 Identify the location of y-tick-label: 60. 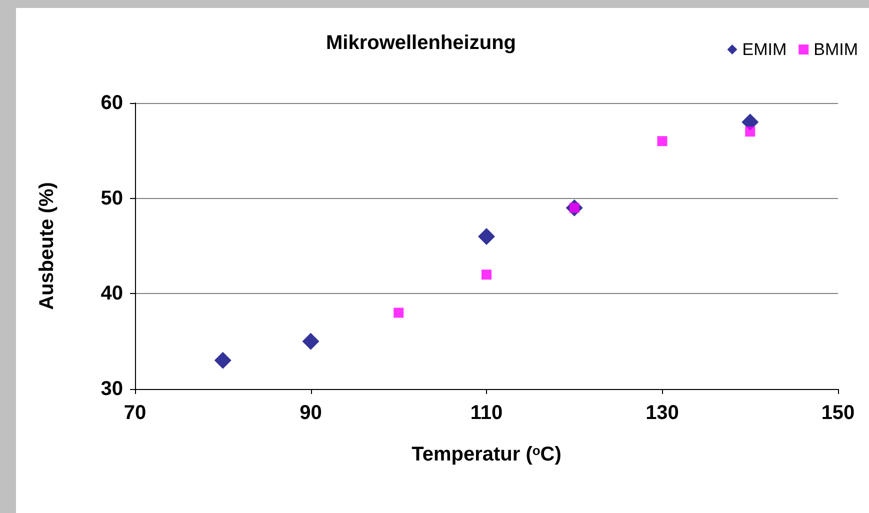
(111, 103).